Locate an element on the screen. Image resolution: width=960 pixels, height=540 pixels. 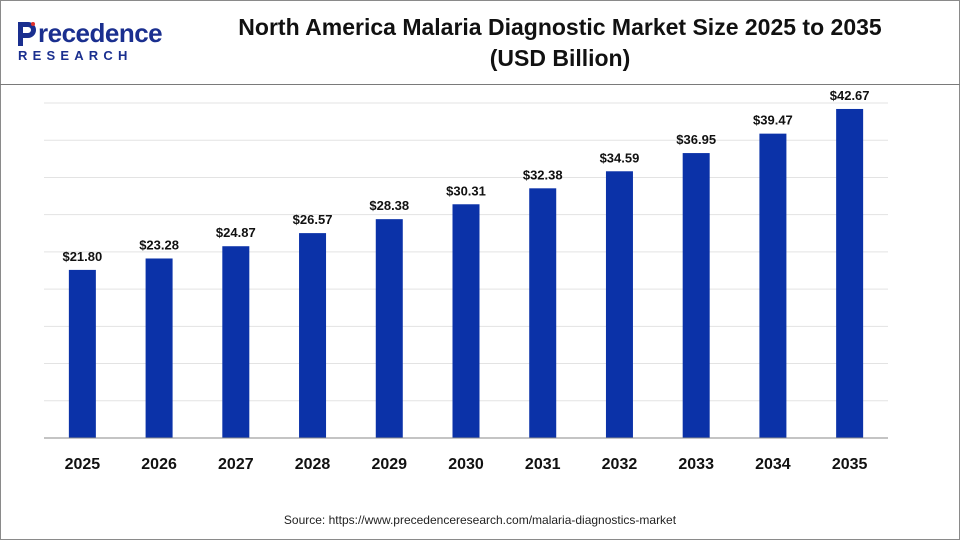
x-tick-label-2029: 2029 is located at coordinates (389, 464).